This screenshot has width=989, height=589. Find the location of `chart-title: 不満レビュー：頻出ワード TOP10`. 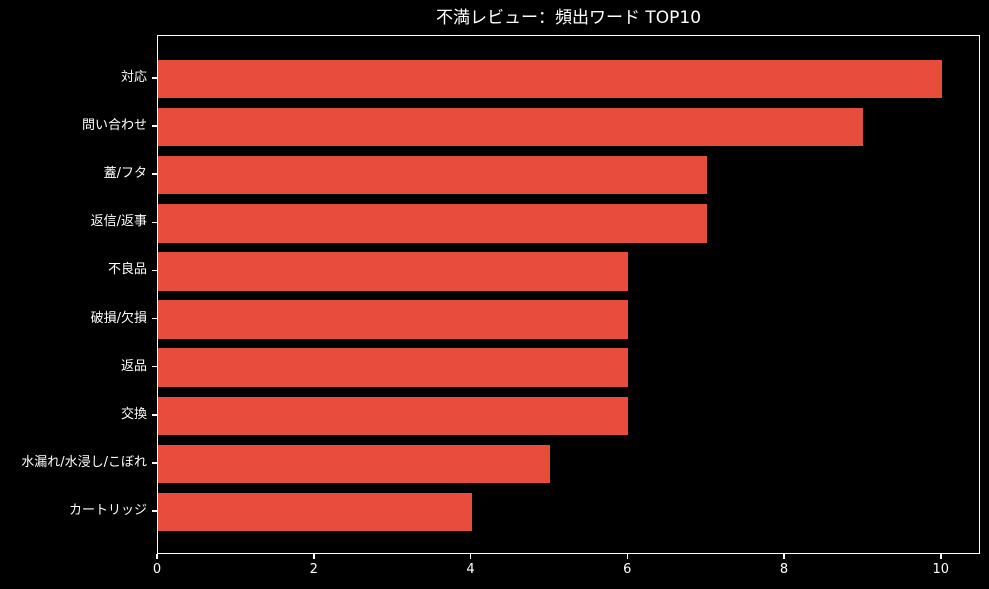

chart-title: 不満レビュー：頻出ワード TOP10 is located at coordinates (568, 18).